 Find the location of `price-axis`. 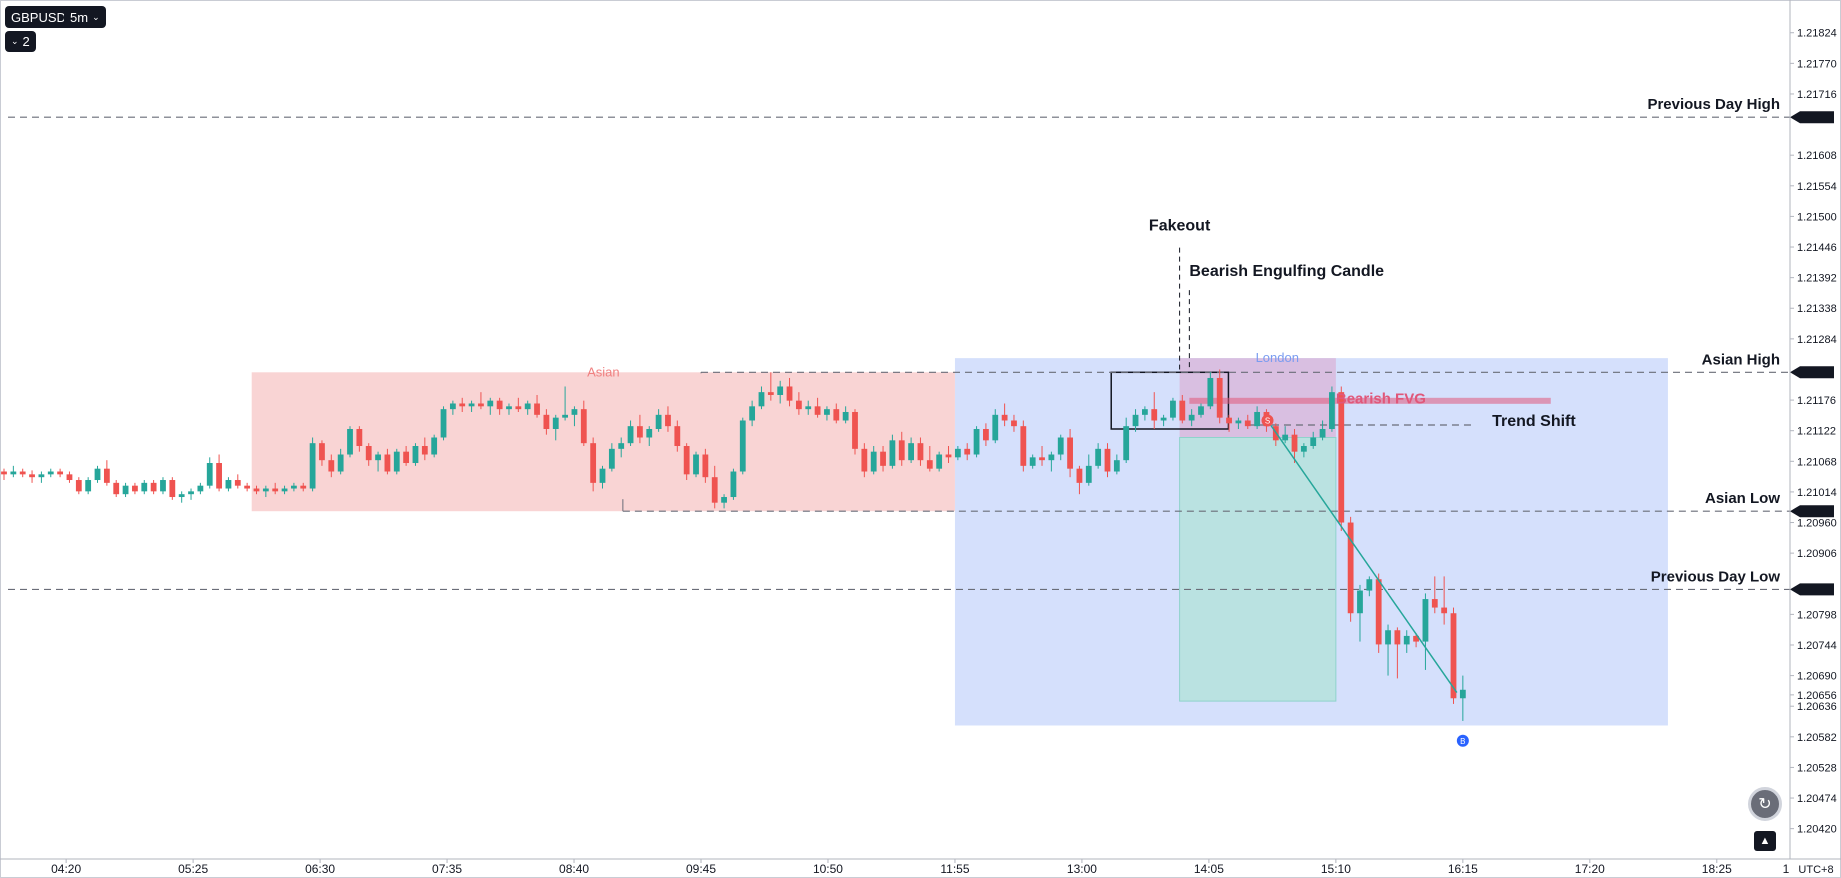

price-axis is located at coordinates (1815, 439).